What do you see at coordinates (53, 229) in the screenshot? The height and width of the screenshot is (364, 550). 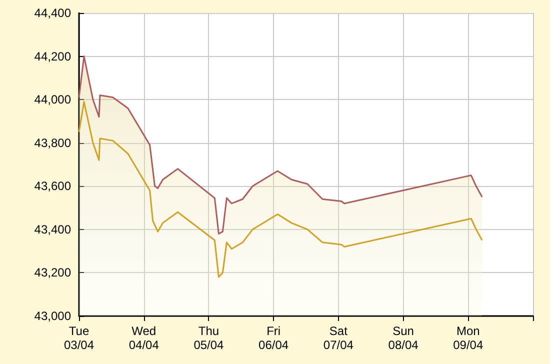 I see `y-tick-label: 43,400` at bounding box center [53, 229].